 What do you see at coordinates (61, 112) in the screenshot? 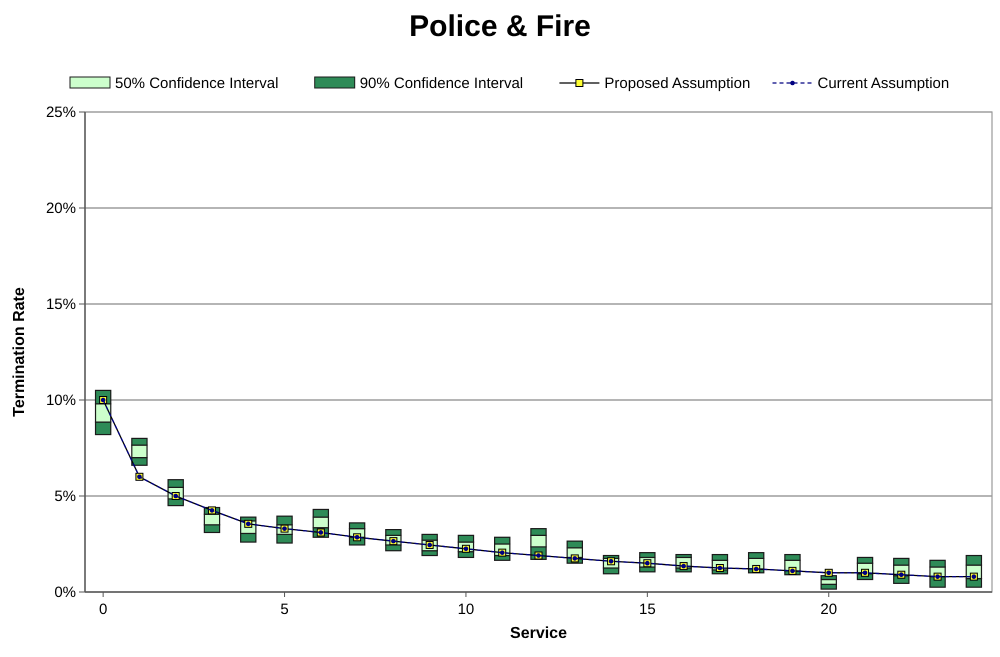
I see `y-tick-label: 25%` at bounding box center [61, 112].